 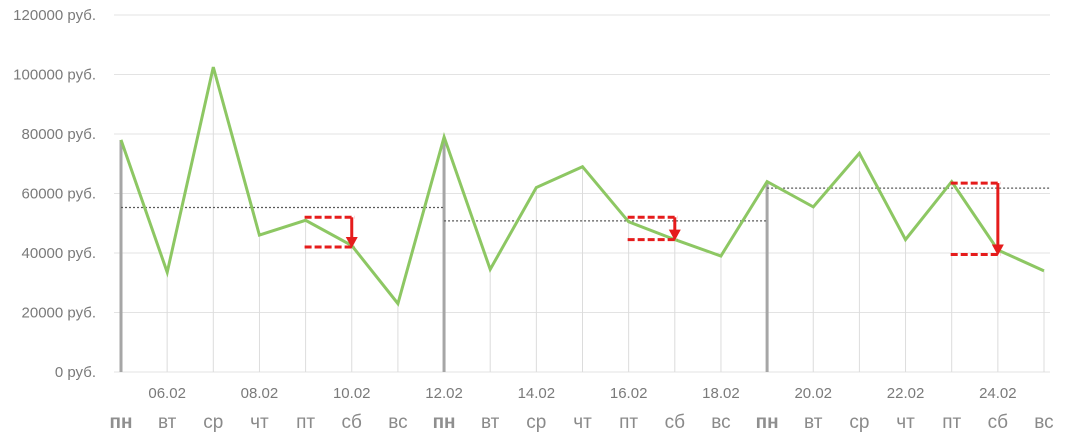 What do you see at coordinates (75, 372) in the screenshot?
I see `y-tick-label: 0 руб.` at bounding box center [75, 372].